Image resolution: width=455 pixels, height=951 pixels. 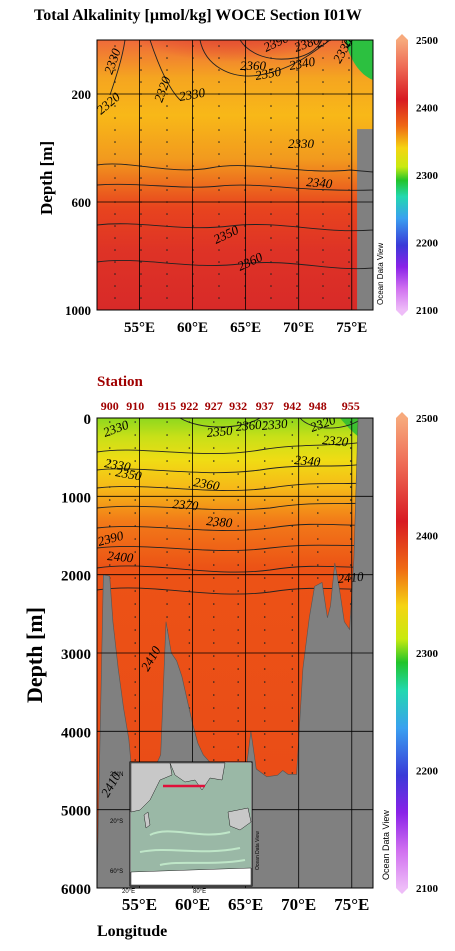 What do you see at coordinates (427, 176) in the screenshot?
I see `upper-colorbar-tick-label: 2300` at bounding box center [427, 176].